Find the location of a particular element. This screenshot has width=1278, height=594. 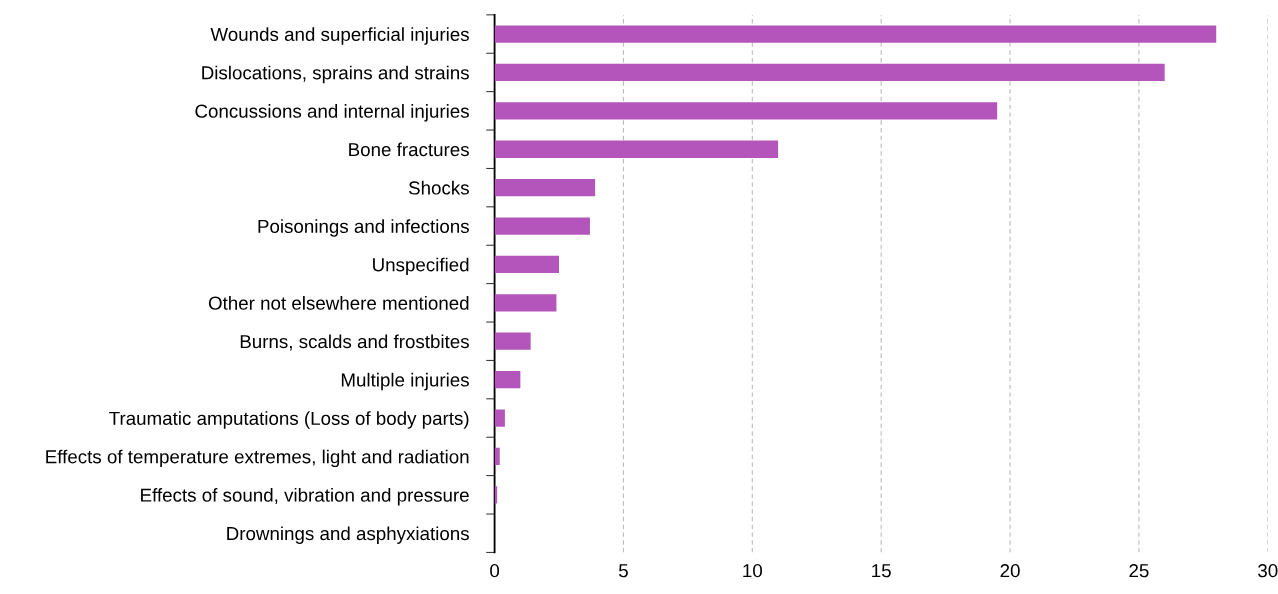

y-tick-label: Multiple injuries is located at coordinates (405, 381).